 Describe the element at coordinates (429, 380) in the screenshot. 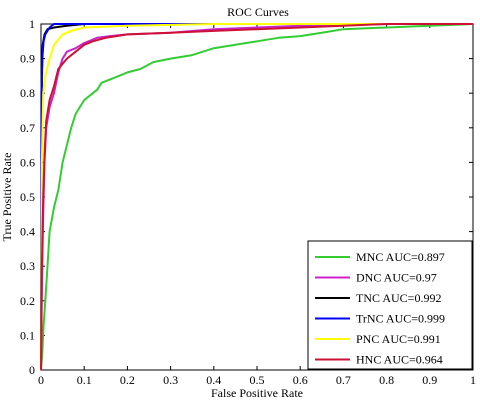

I see `x-tick-label: 0.9` at that location.